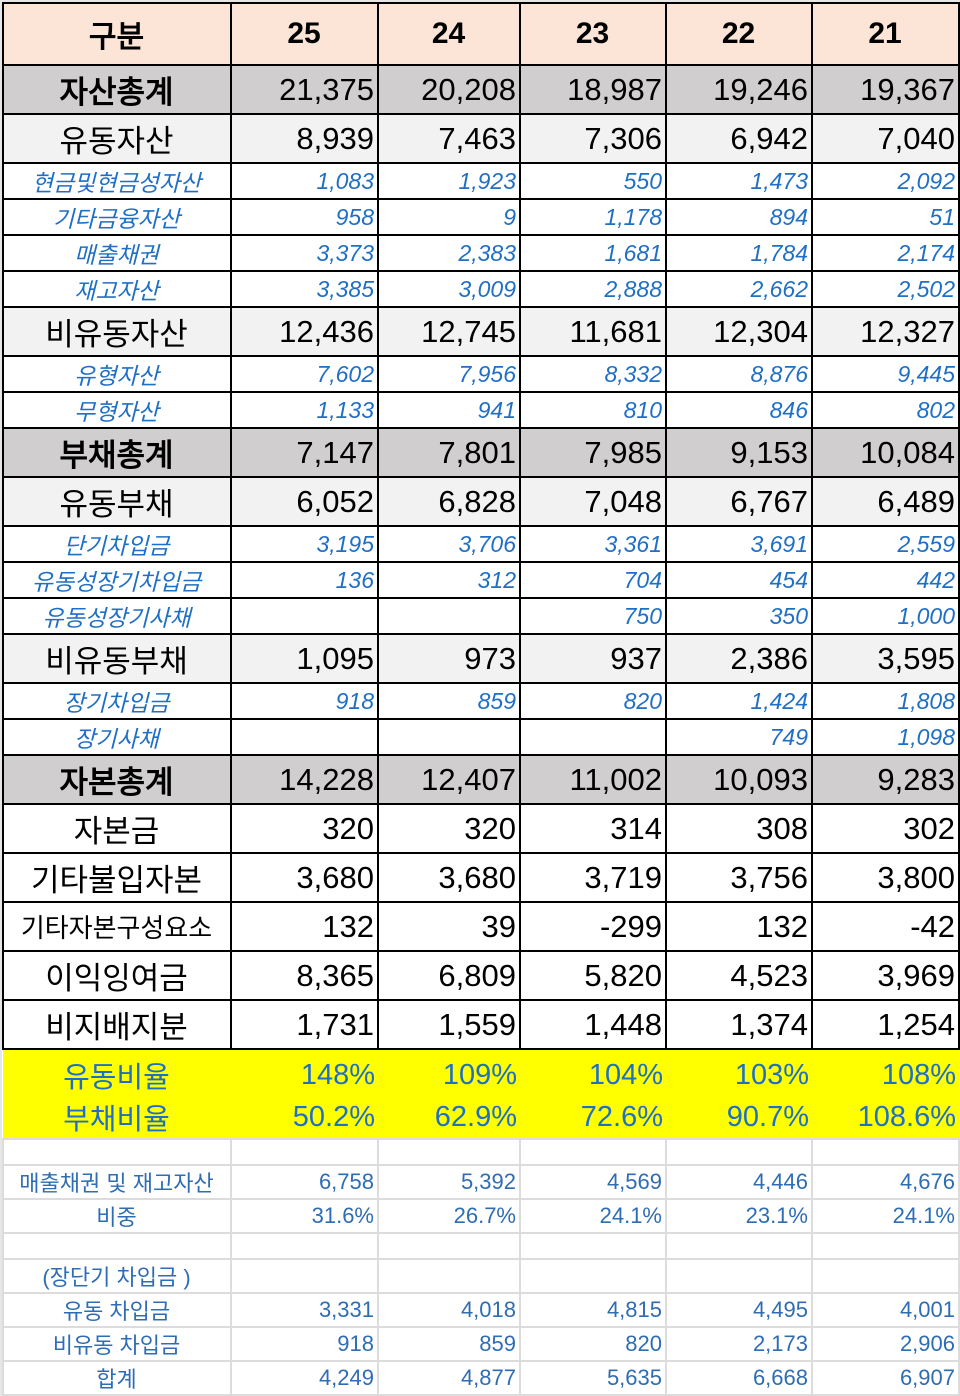  I want to click on cell-value: 1,473, so click(739, 181).